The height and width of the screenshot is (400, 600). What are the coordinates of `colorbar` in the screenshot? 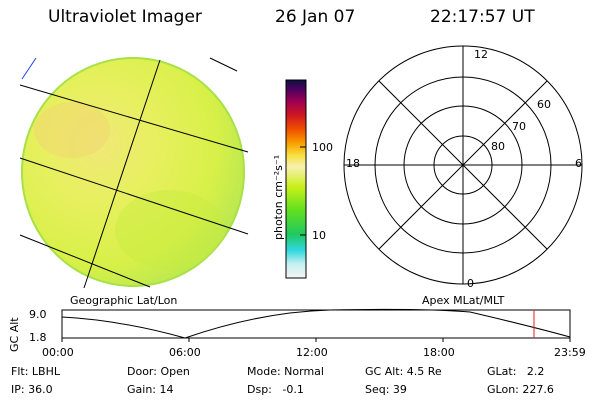 It's located at (296, 179).